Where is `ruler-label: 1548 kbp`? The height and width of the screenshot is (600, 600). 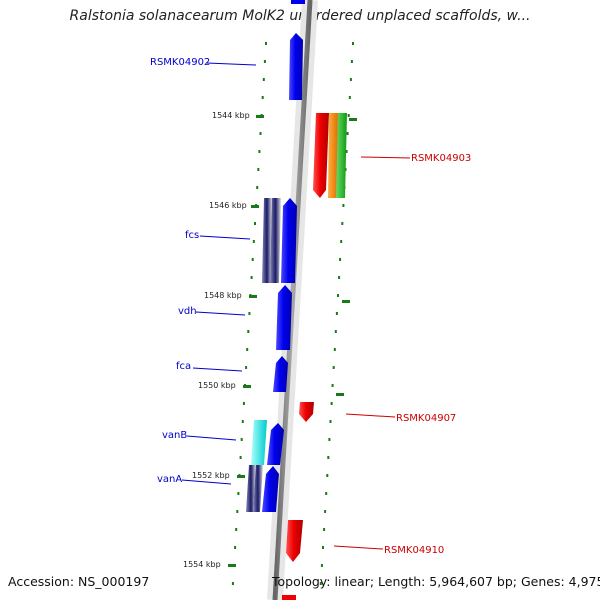
ruler-label: 1548 kbp is located at coordinates (223, 295).